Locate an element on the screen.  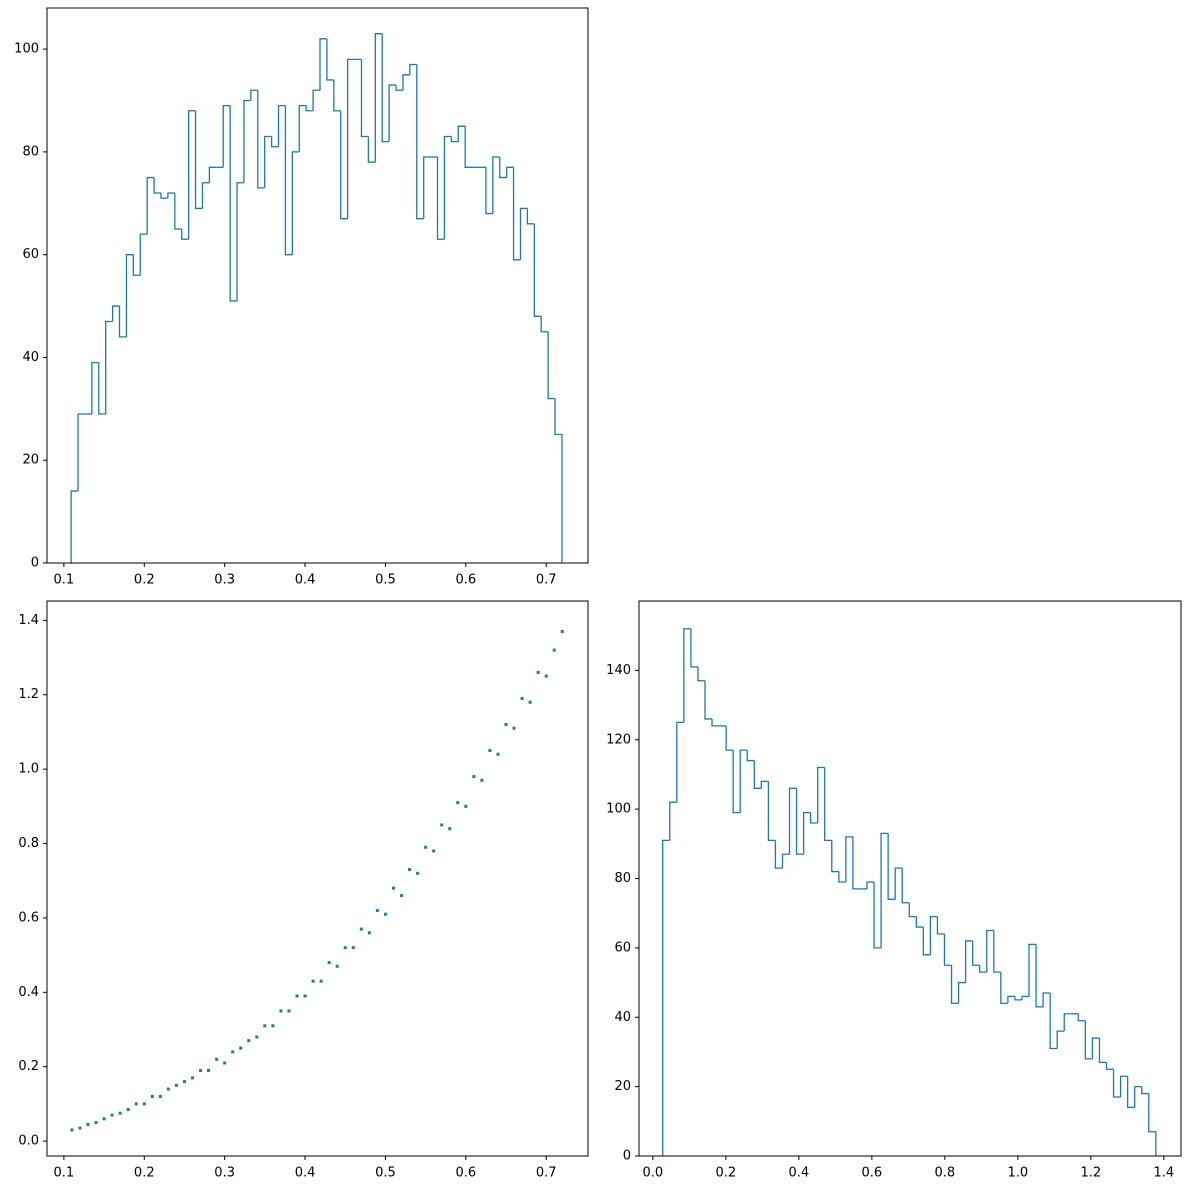
y-tick-label: 40 is located at coordinates (622, 1017).